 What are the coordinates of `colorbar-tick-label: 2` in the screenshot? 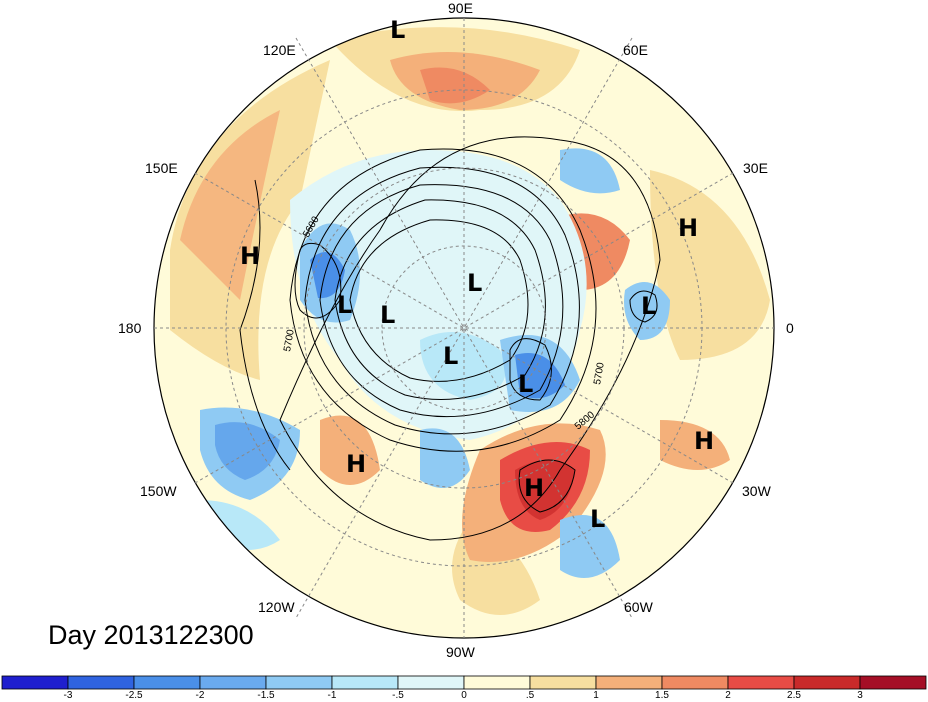 It's located at (728, 695).